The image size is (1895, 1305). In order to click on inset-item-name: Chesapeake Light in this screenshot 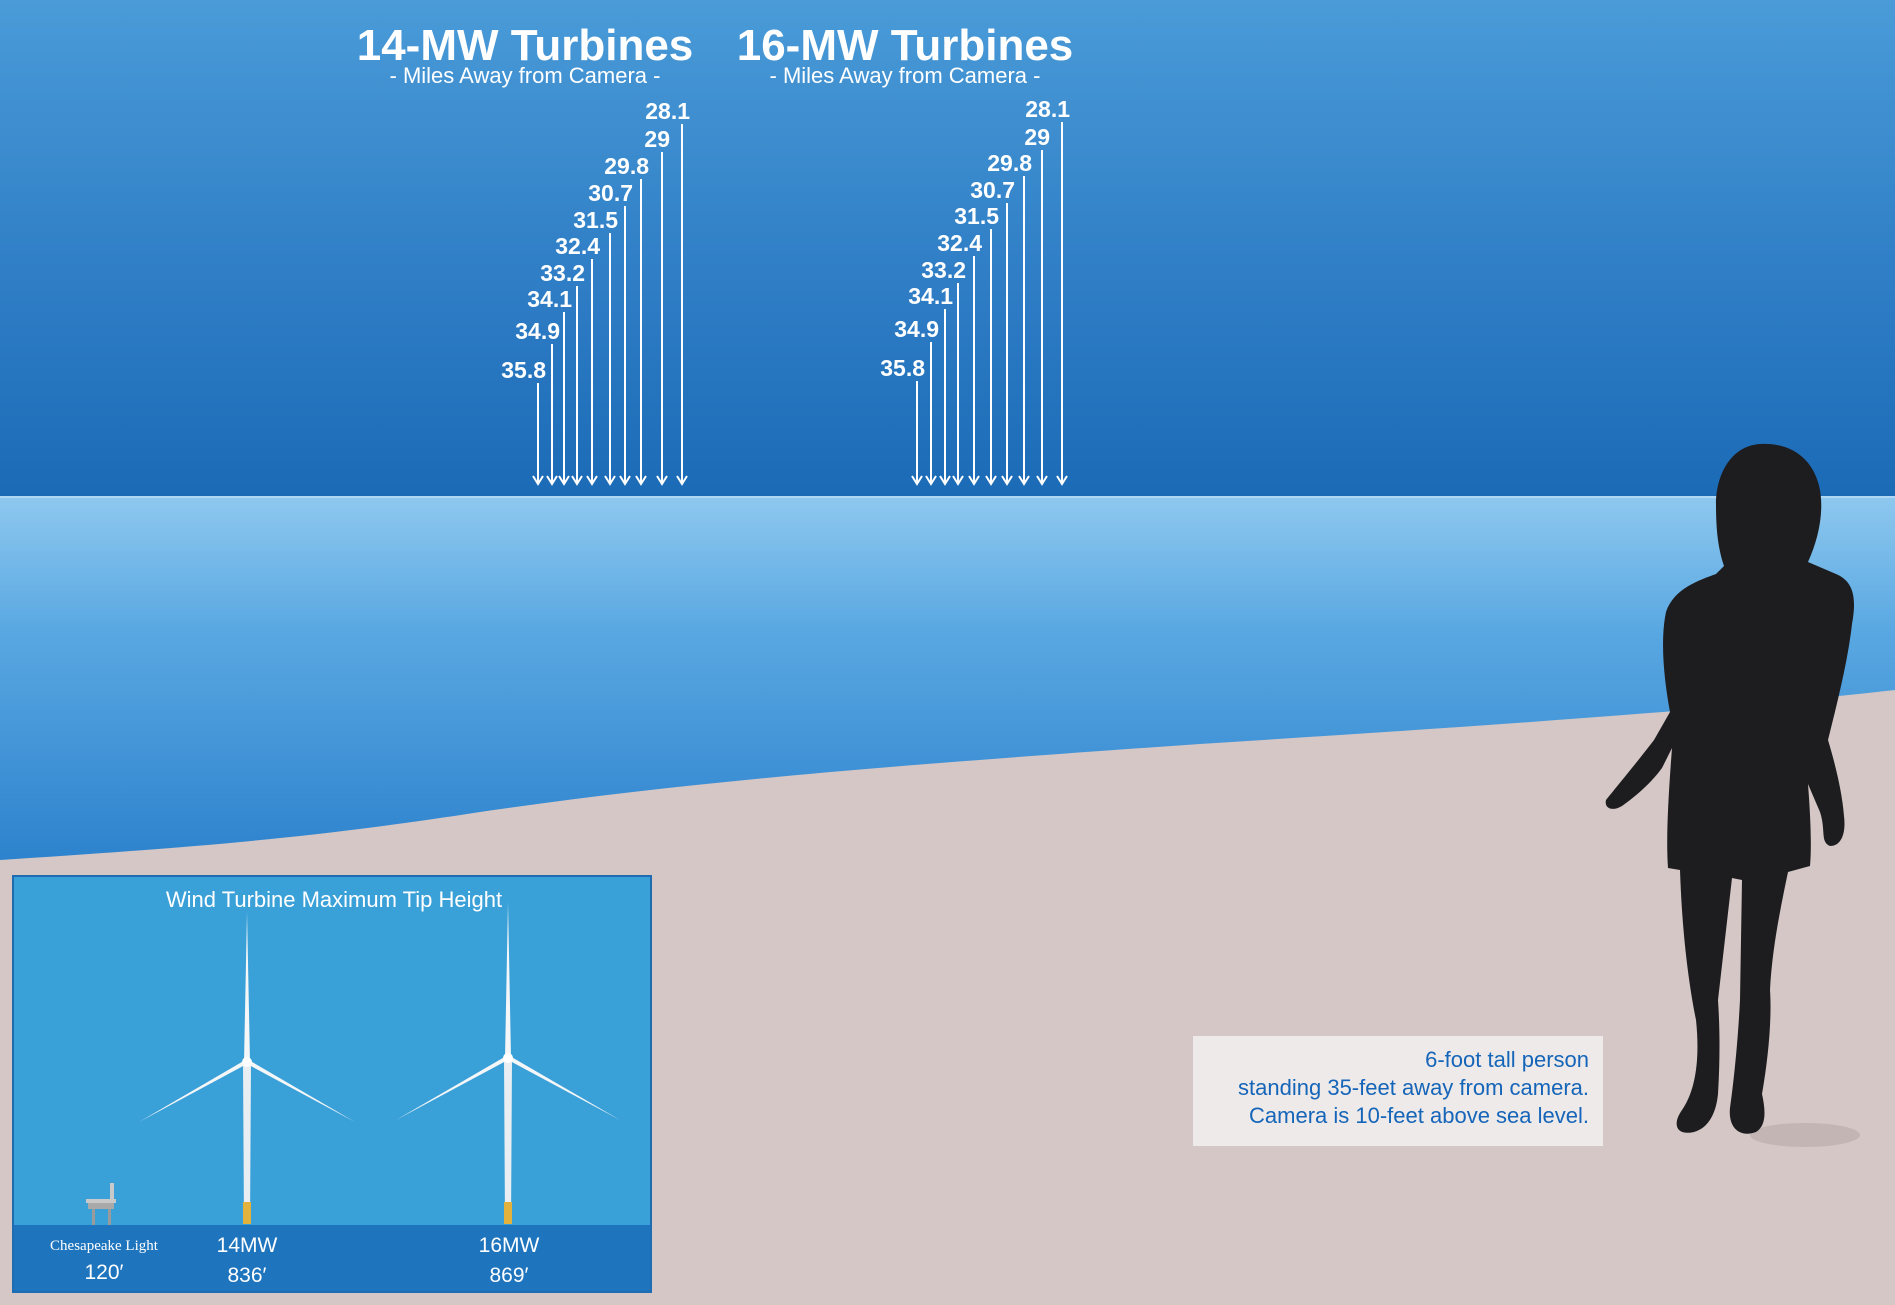, I will do `click(104, 1246)`.